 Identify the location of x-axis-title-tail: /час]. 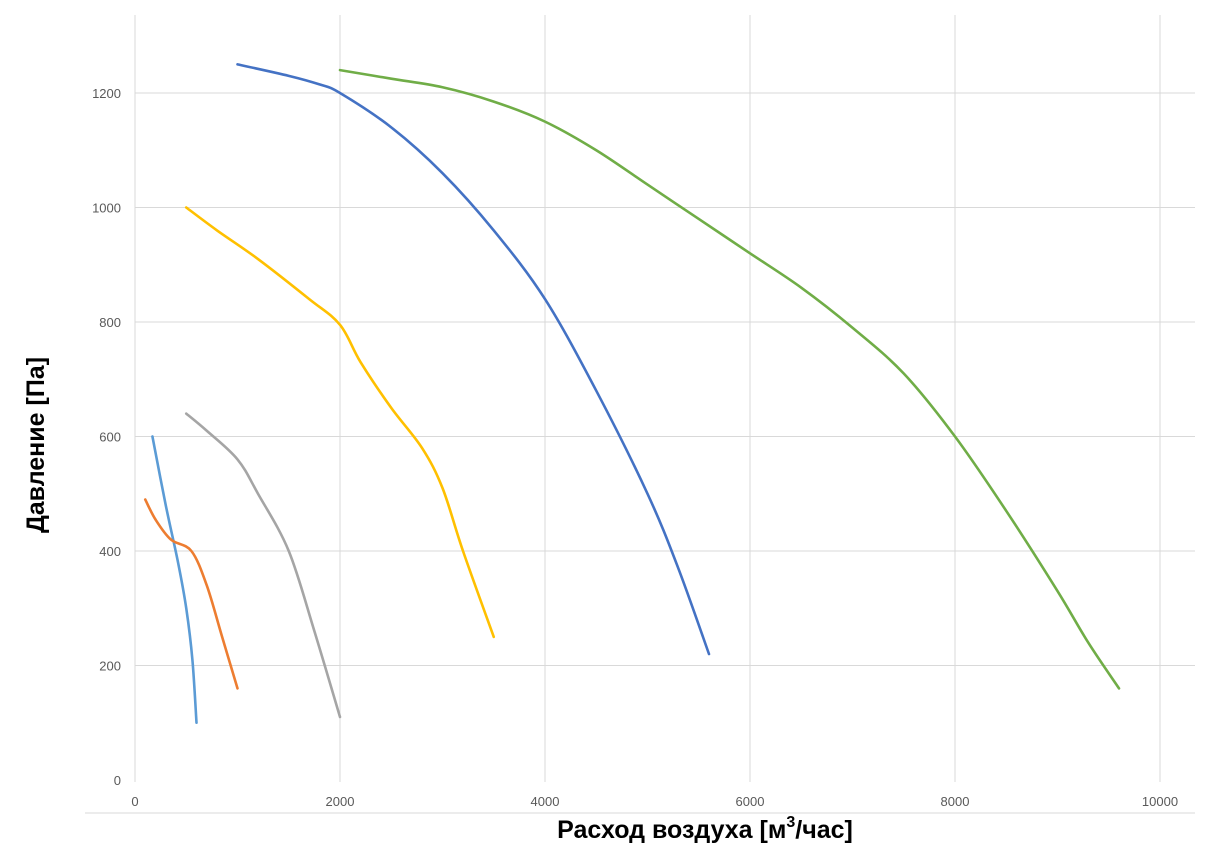
(824, 830).